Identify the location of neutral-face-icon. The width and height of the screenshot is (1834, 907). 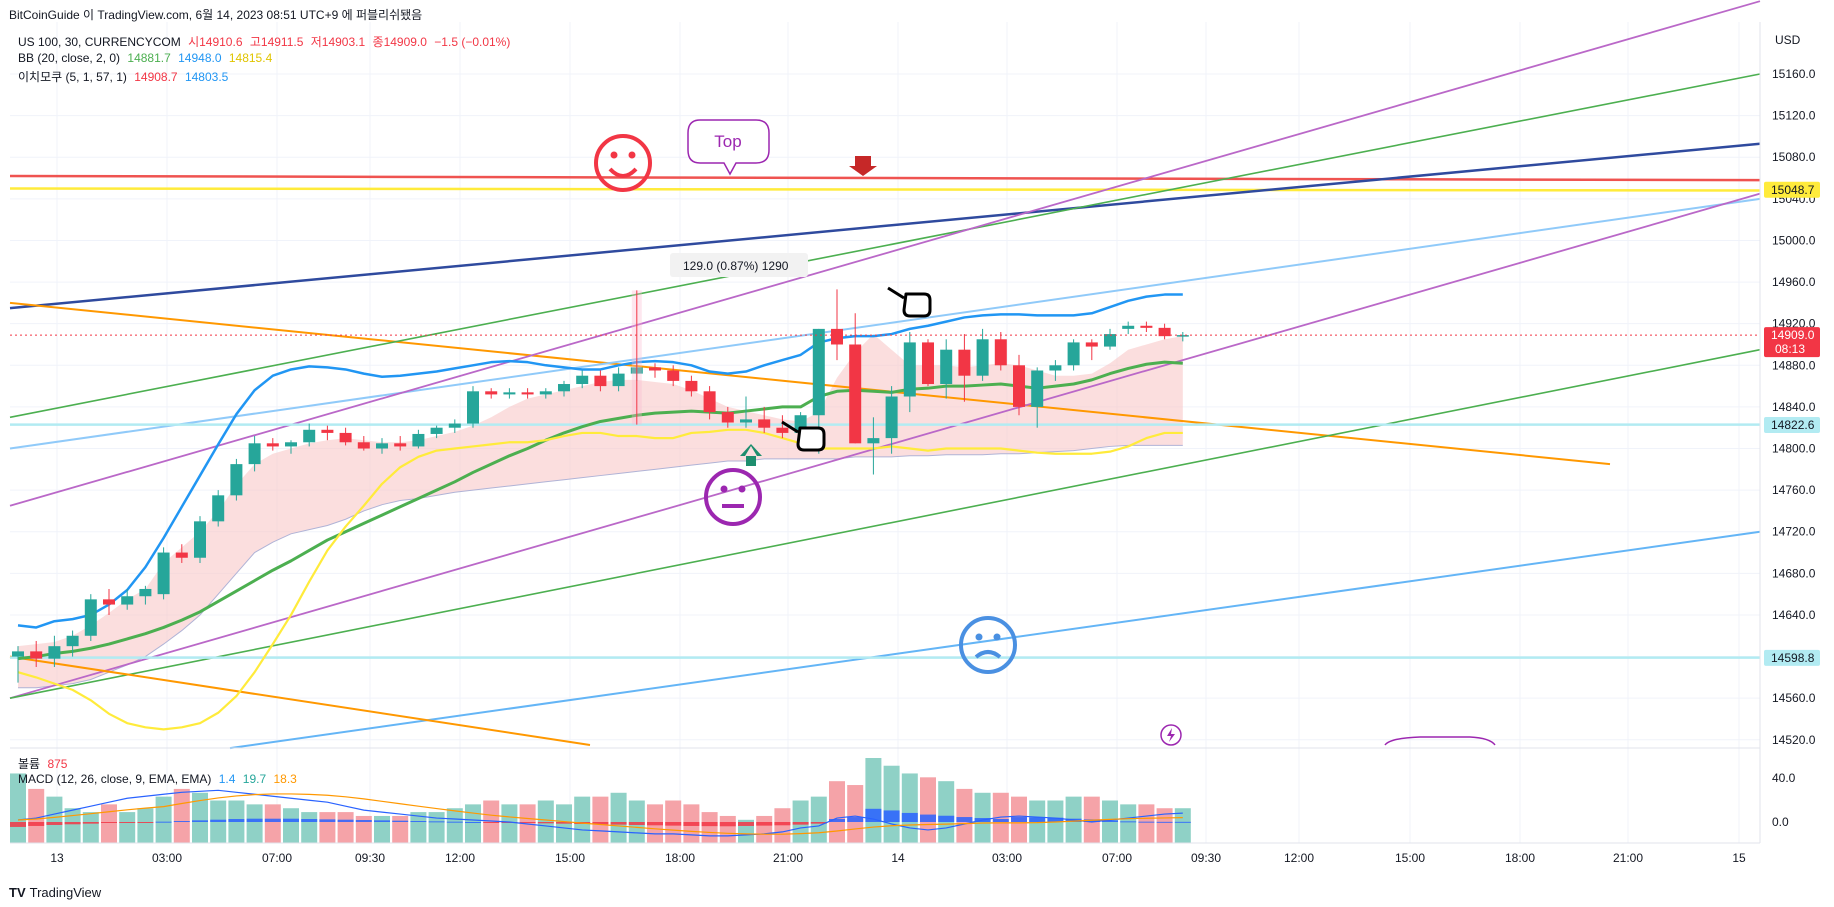
(733, 497).